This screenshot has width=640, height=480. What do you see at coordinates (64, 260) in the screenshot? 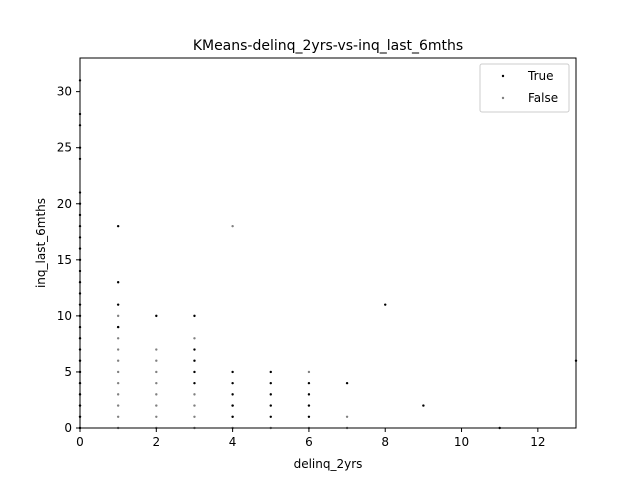
I see `y-tick-label: 15` at bounding box center [64, 260].